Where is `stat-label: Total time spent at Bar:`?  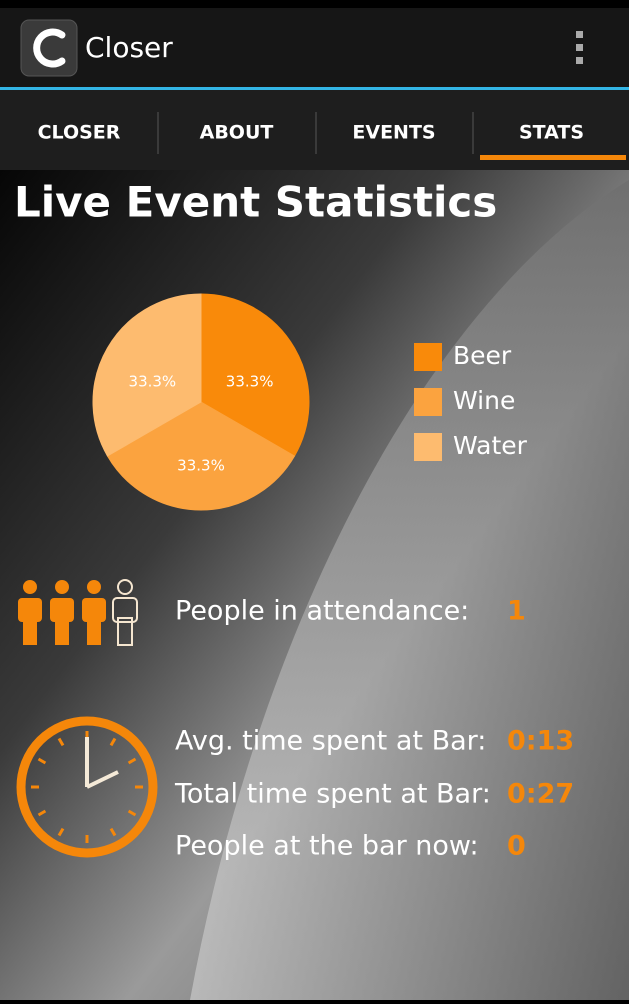
stat-label: Total time spent at Bar: is located at coordinates (332, 794).